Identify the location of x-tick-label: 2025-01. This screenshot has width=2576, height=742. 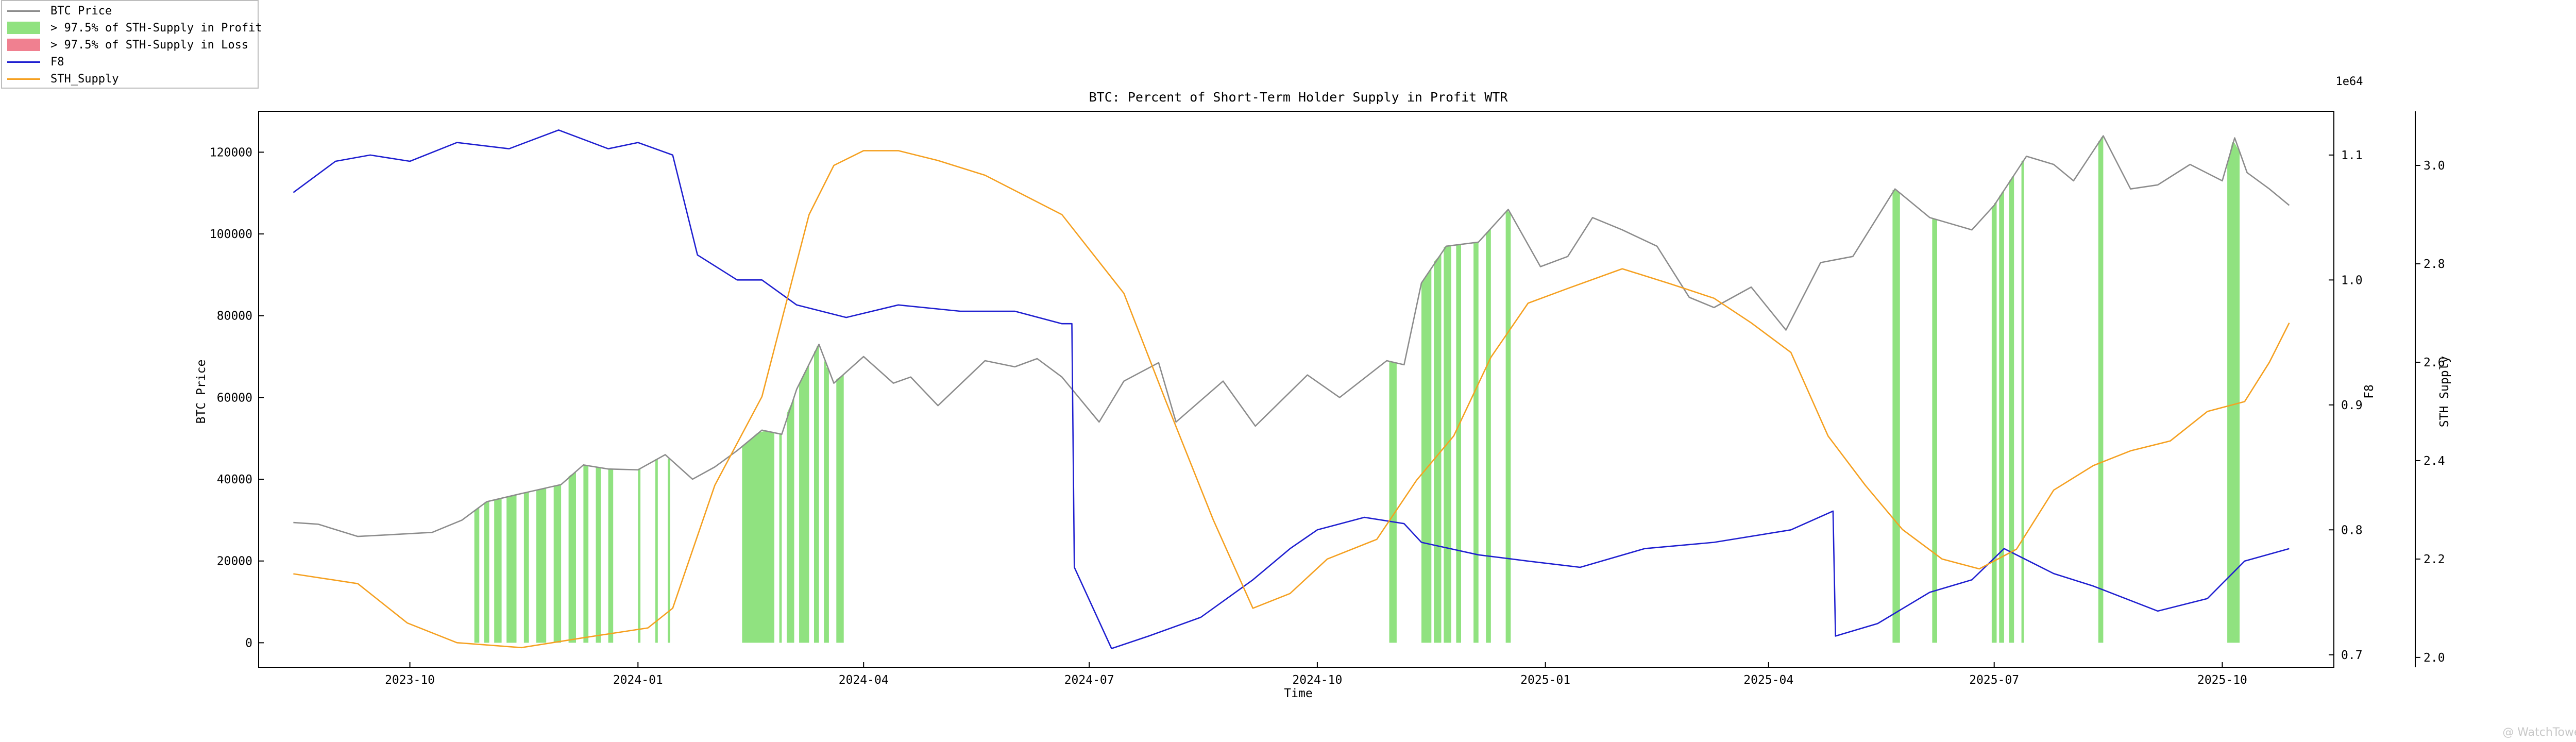
(1545, 680).